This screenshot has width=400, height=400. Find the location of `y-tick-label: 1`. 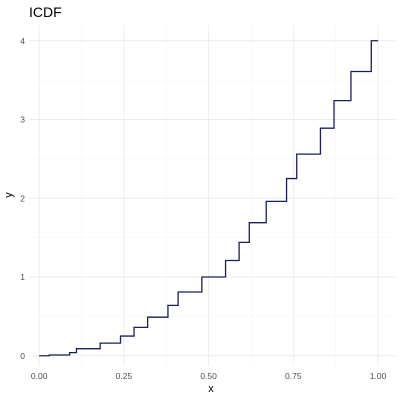

y-tick-label: 1 is located at coordinates (22, 277).